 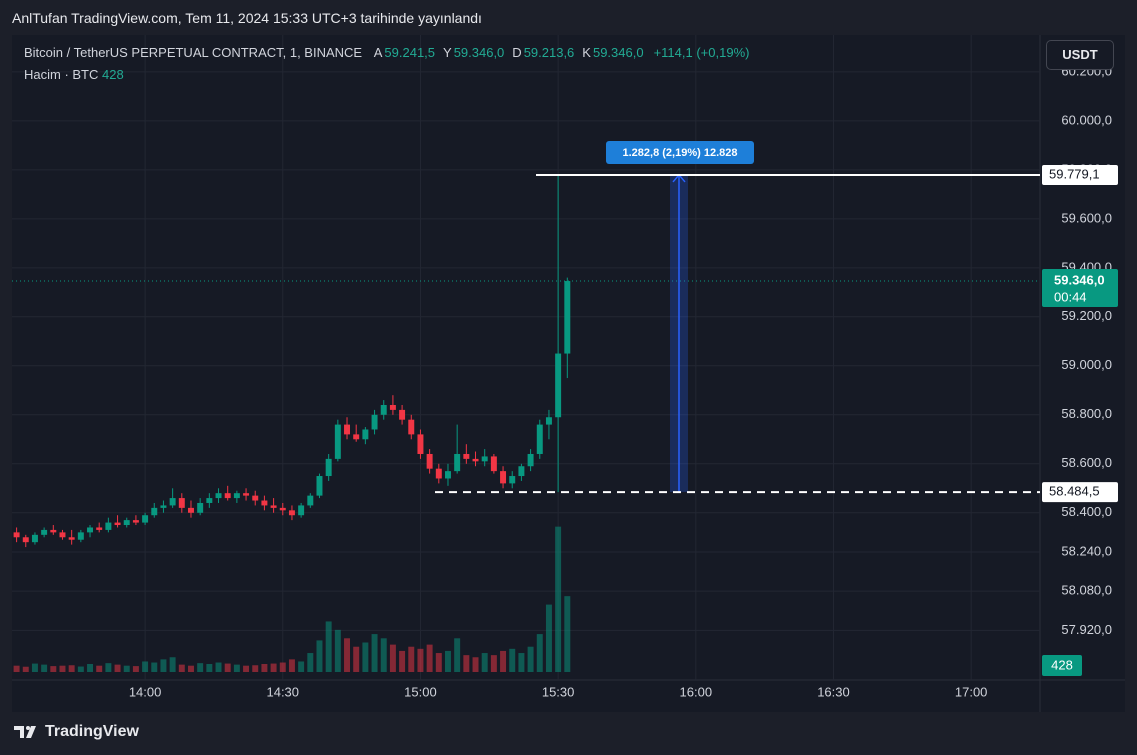 I want to click on y-tick-label: 58.600,0, so click(x=1086, y=462).